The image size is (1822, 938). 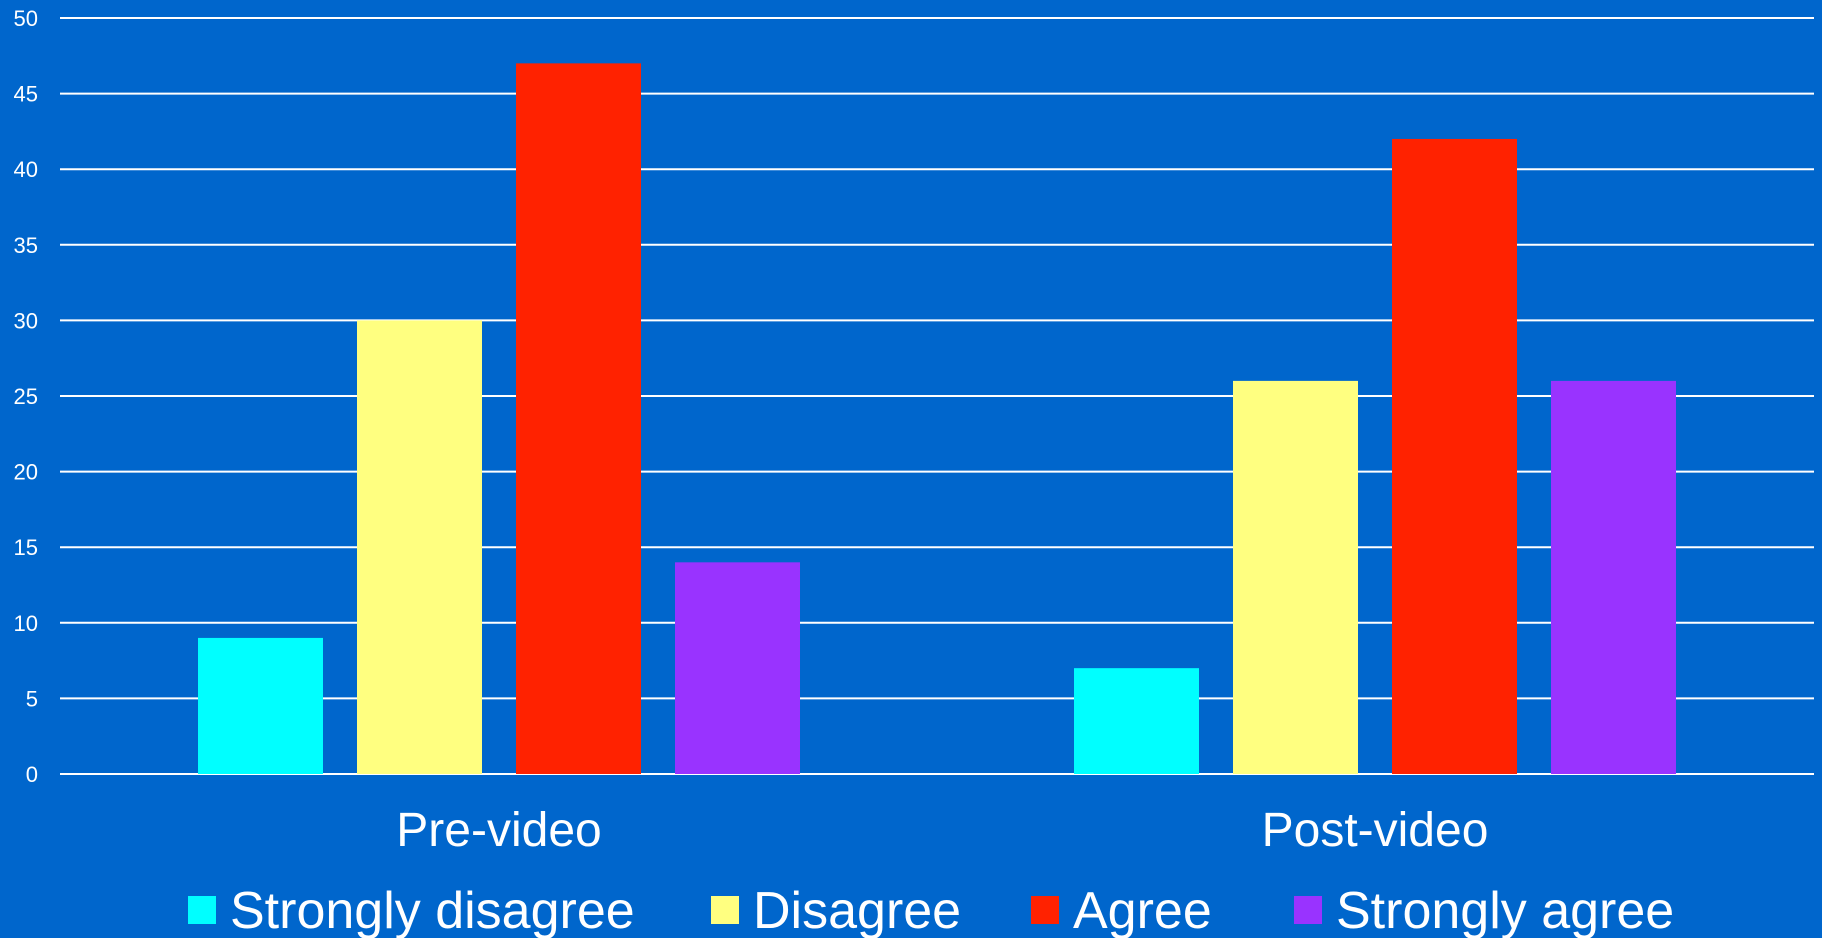 I want to click on legend-label: Disagree, so click(x=857, y=910).